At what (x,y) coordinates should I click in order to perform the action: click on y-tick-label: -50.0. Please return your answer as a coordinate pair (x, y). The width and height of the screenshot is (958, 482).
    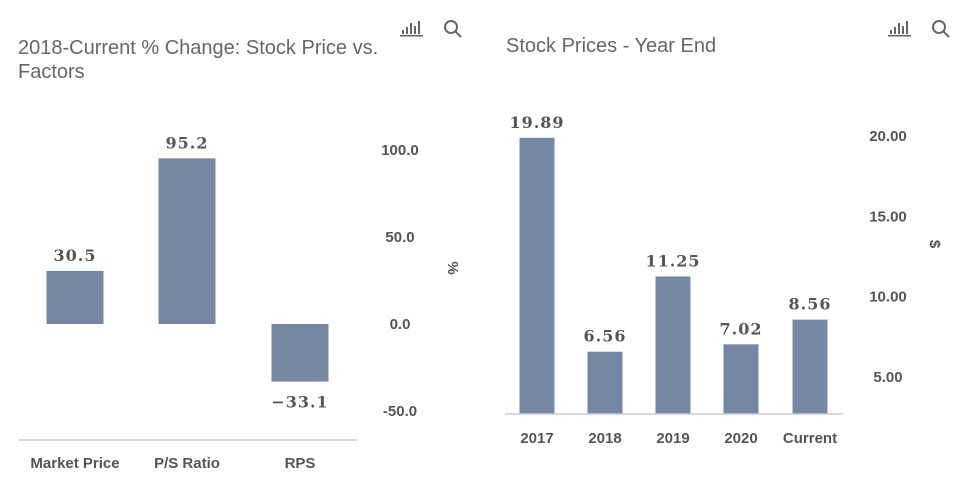
    Looking at the image, I should click on (400, 411).